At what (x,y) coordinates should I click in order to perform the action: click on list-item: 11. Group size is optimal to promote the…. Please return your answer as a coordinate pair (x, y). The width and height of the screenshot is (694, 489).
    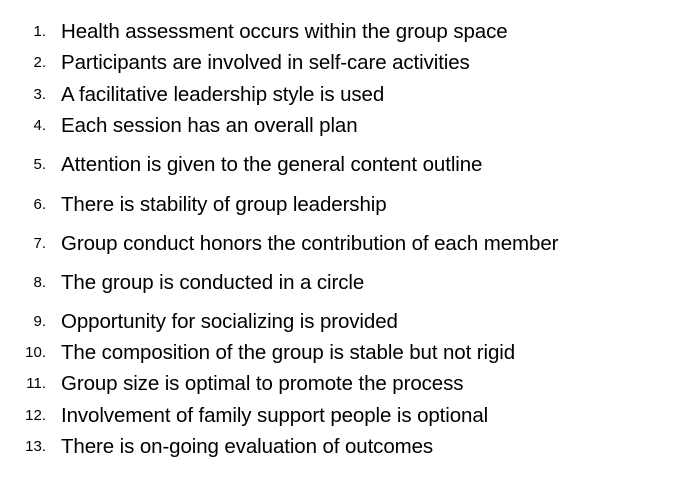
    Looking at the image, I should click on (347, 384).